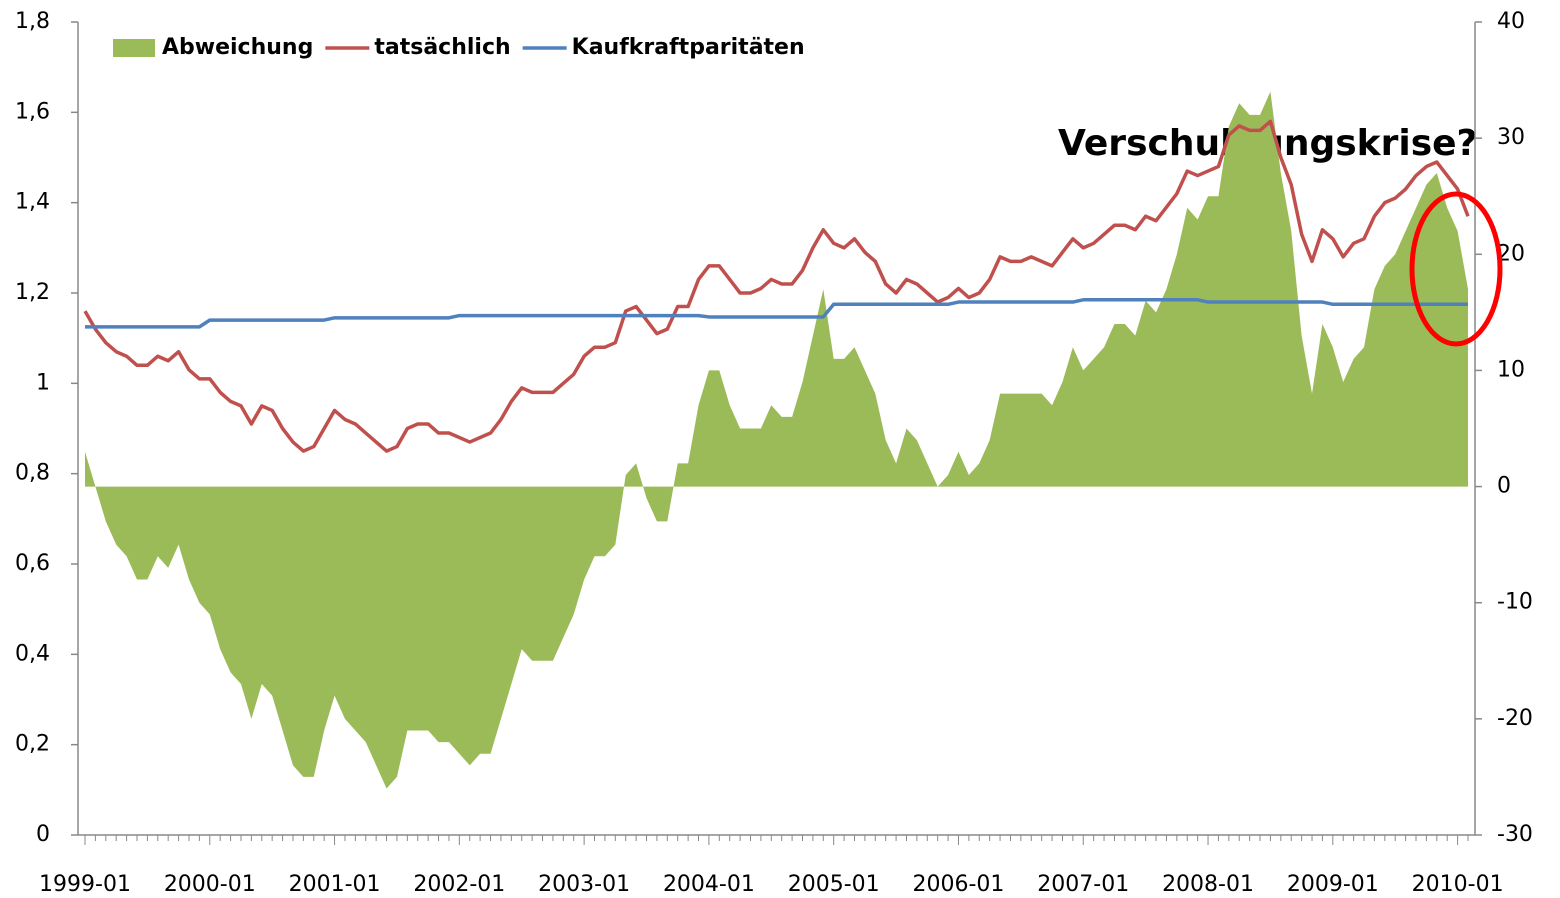 This screenshot has width=1560, height=898. I want to click on y-tick-label: 0, so click(43, 834).